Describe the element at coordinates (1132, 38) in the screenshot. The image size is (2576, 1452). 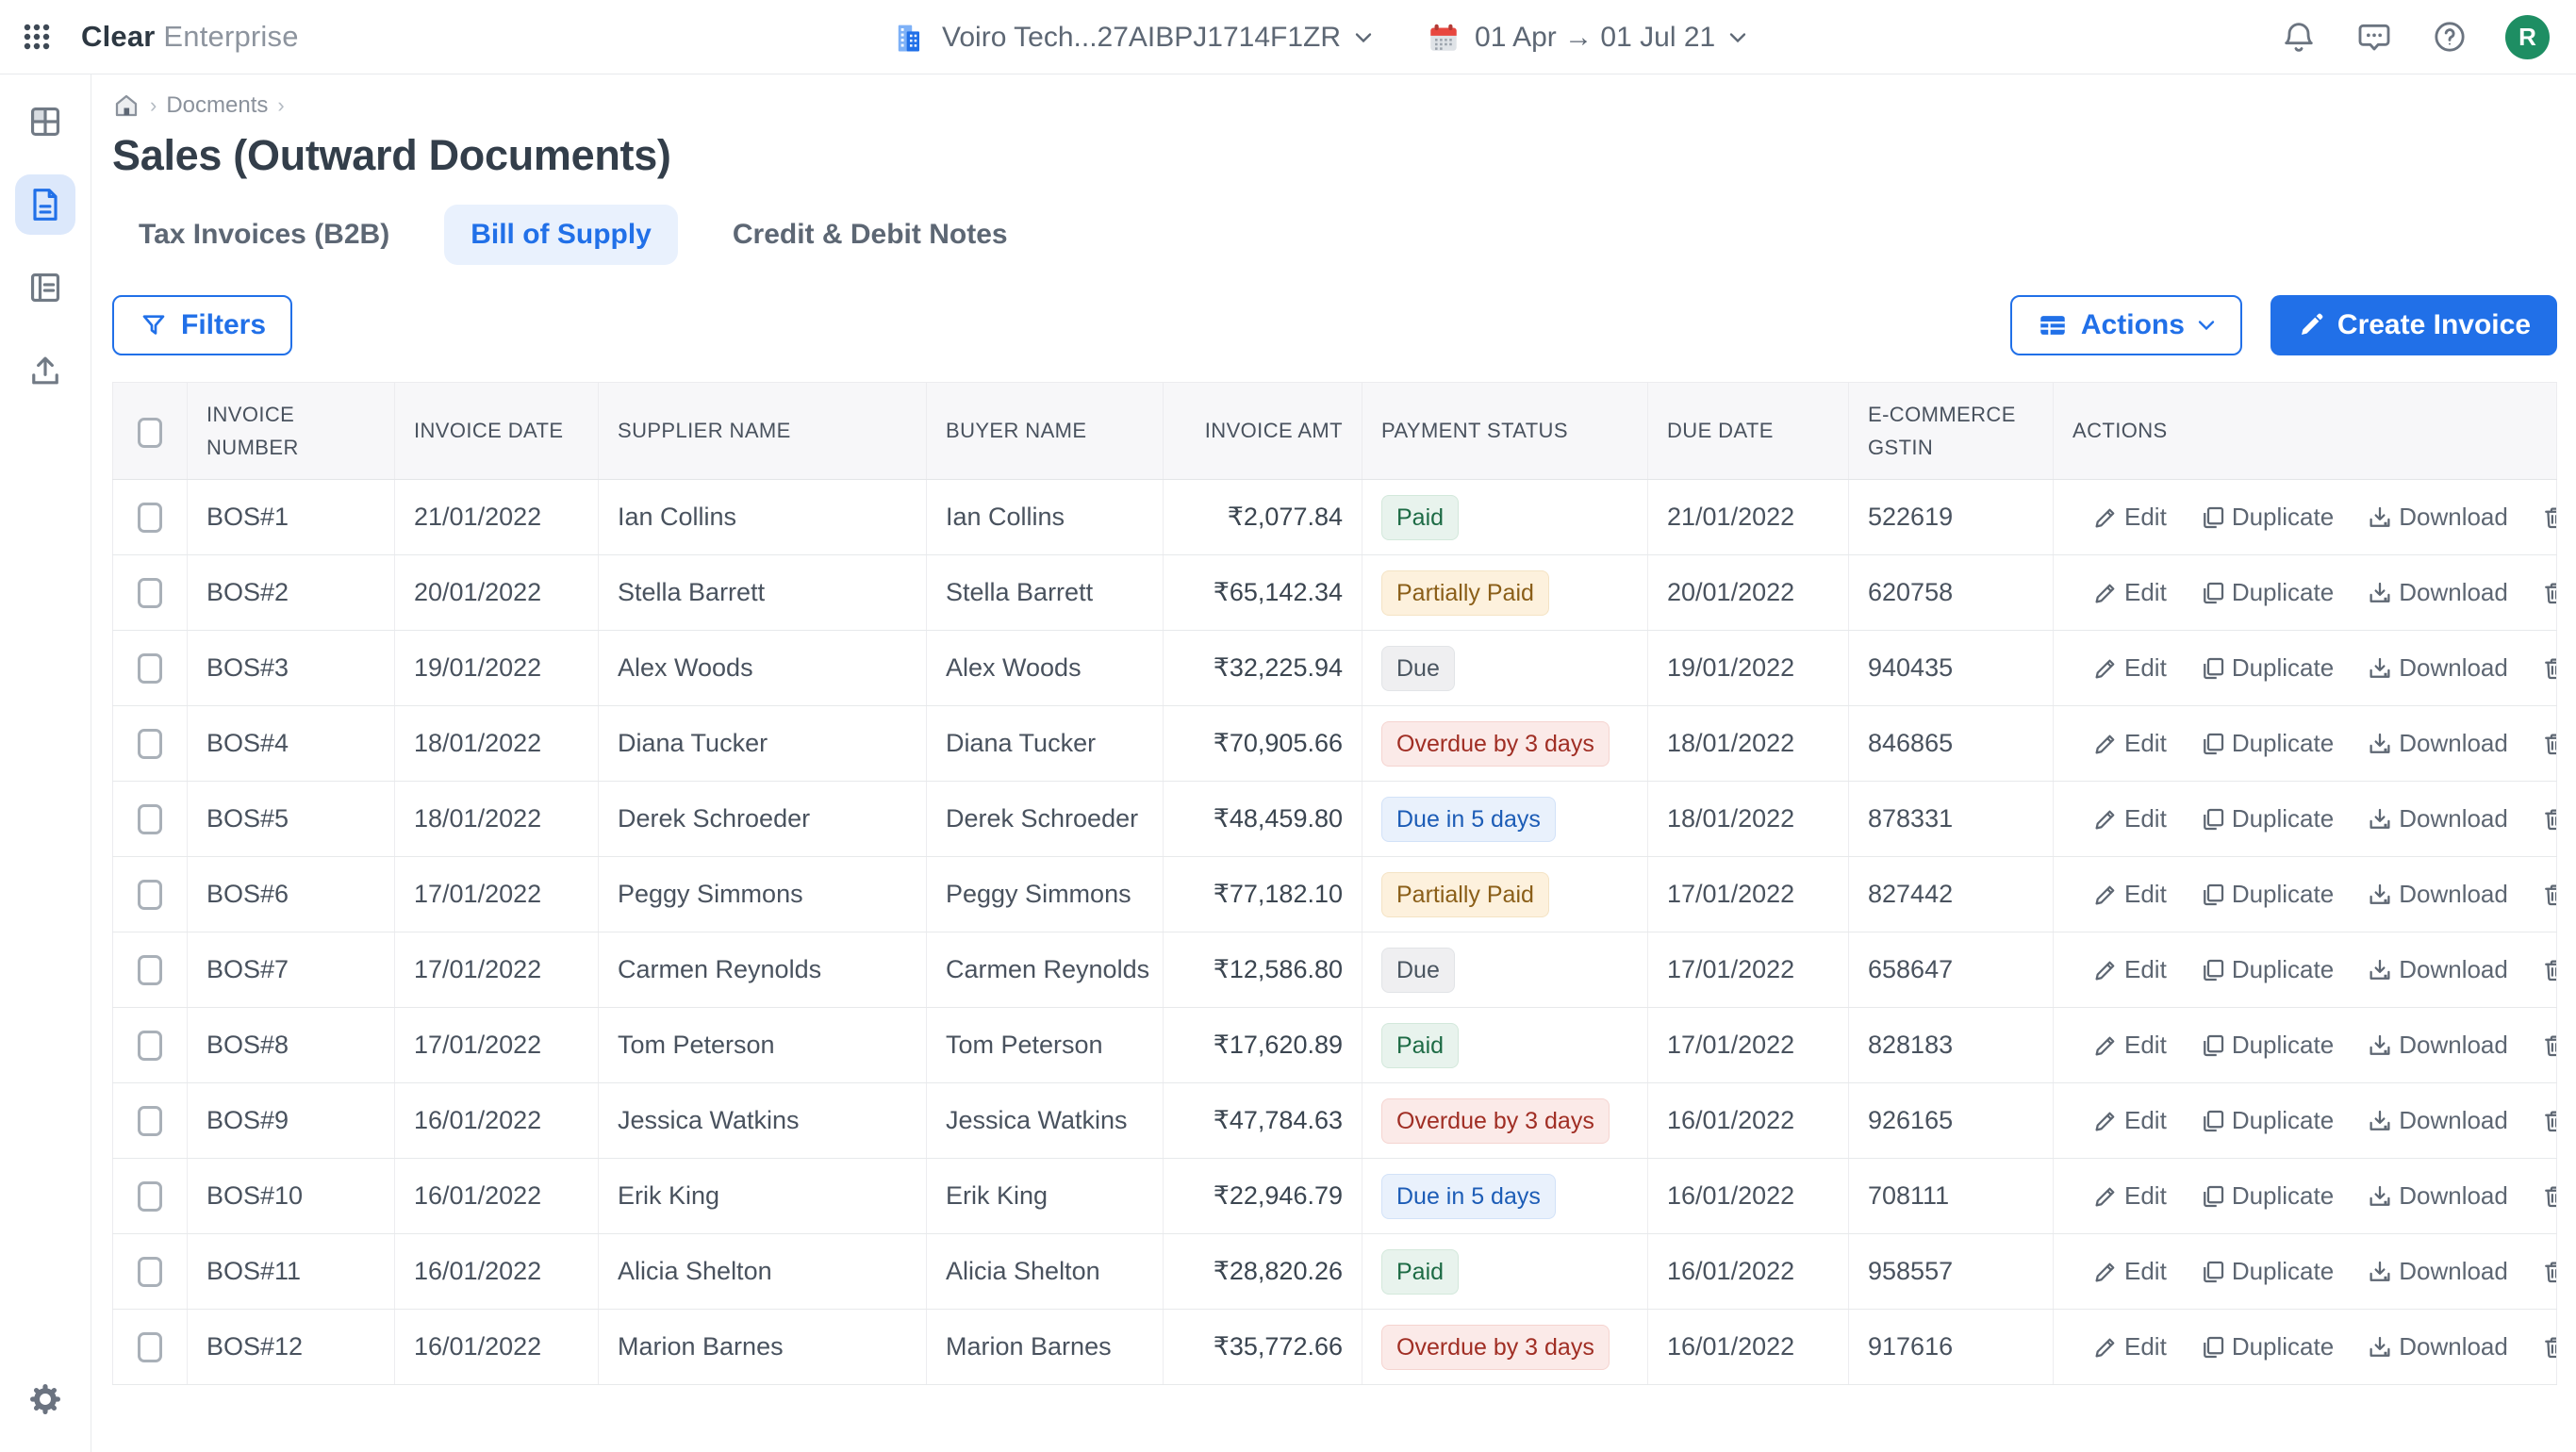
I see `company-selector: Voiro Tech...27AIBPJ1714F1ZR` at that location.